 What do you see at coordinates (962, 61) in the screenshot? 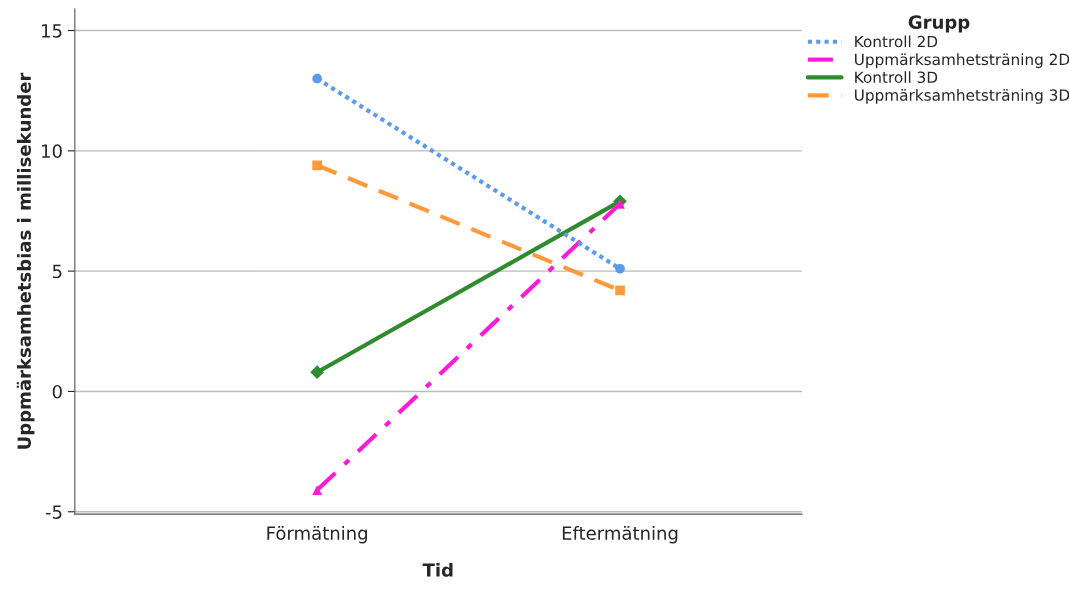
I see `legend-label: Uppmärksamhetsträning 2D` at bounding box center [962, 61].